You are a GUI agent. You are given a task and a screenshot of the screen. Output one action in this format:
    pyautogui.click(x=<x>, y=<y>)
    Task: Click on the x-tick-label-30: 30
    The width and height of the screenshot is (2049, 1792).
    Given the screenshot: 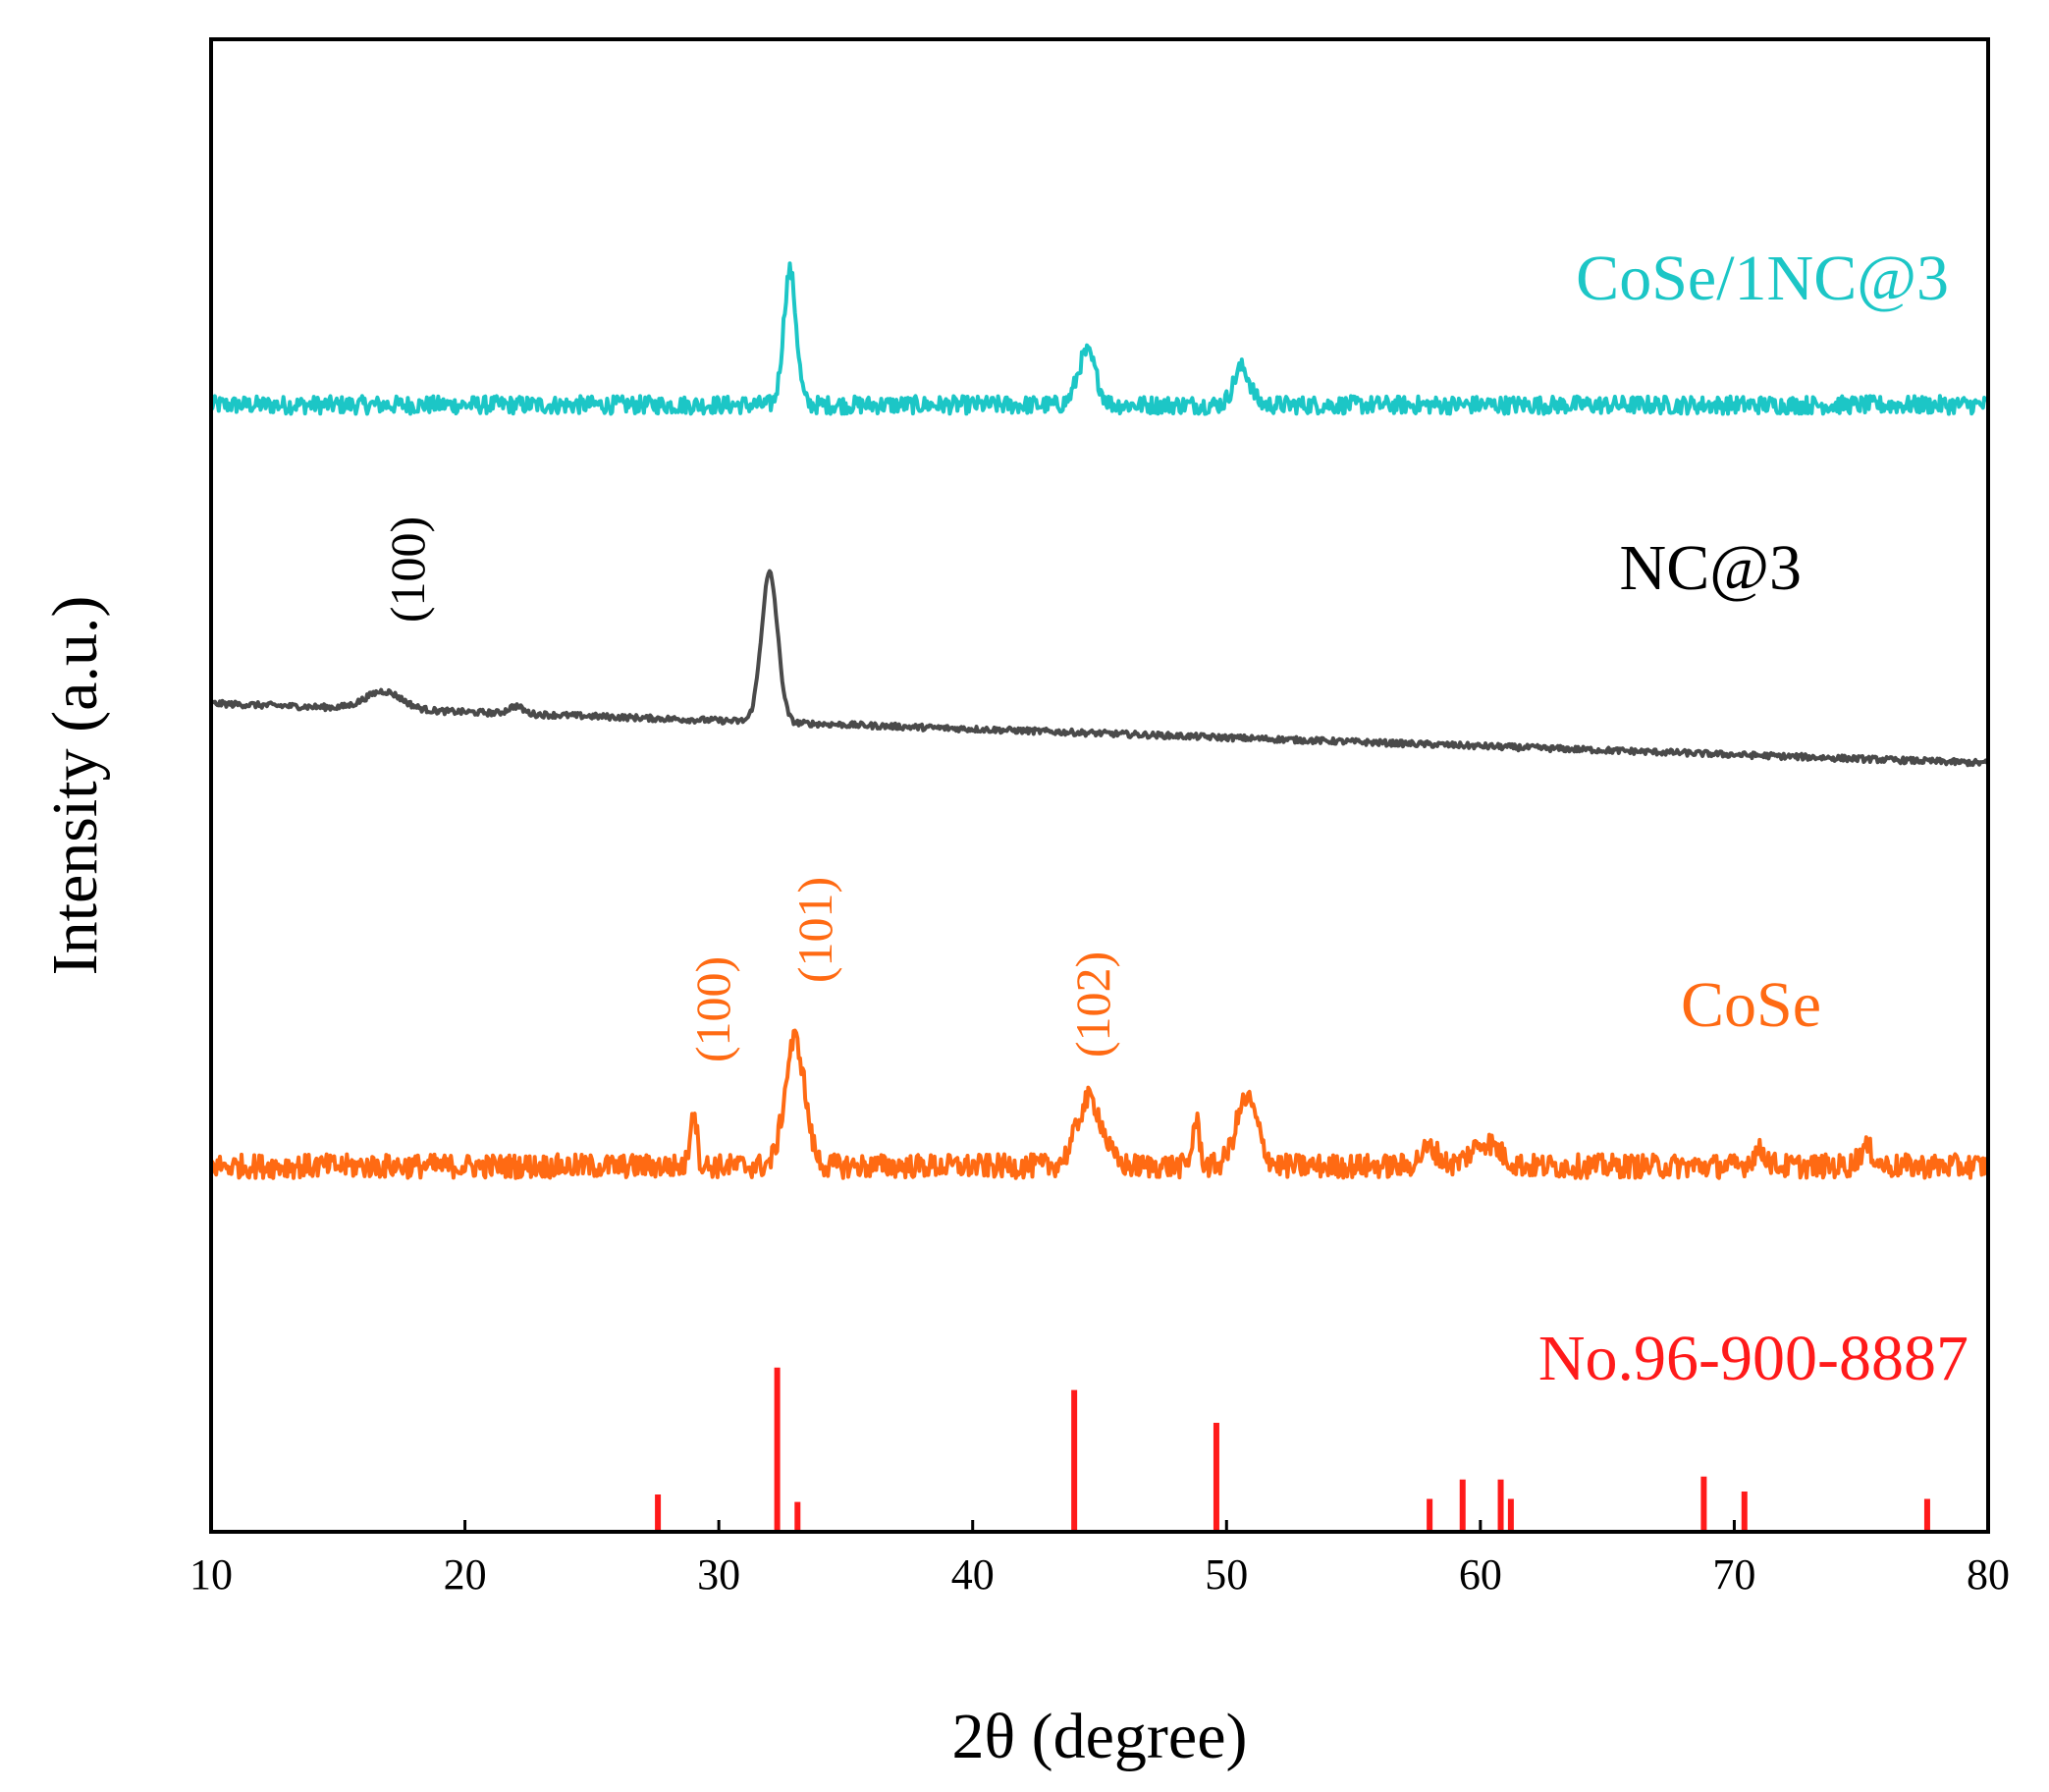 What is the action you would take?
    pyautogui.click(x=719, y=1575)
    